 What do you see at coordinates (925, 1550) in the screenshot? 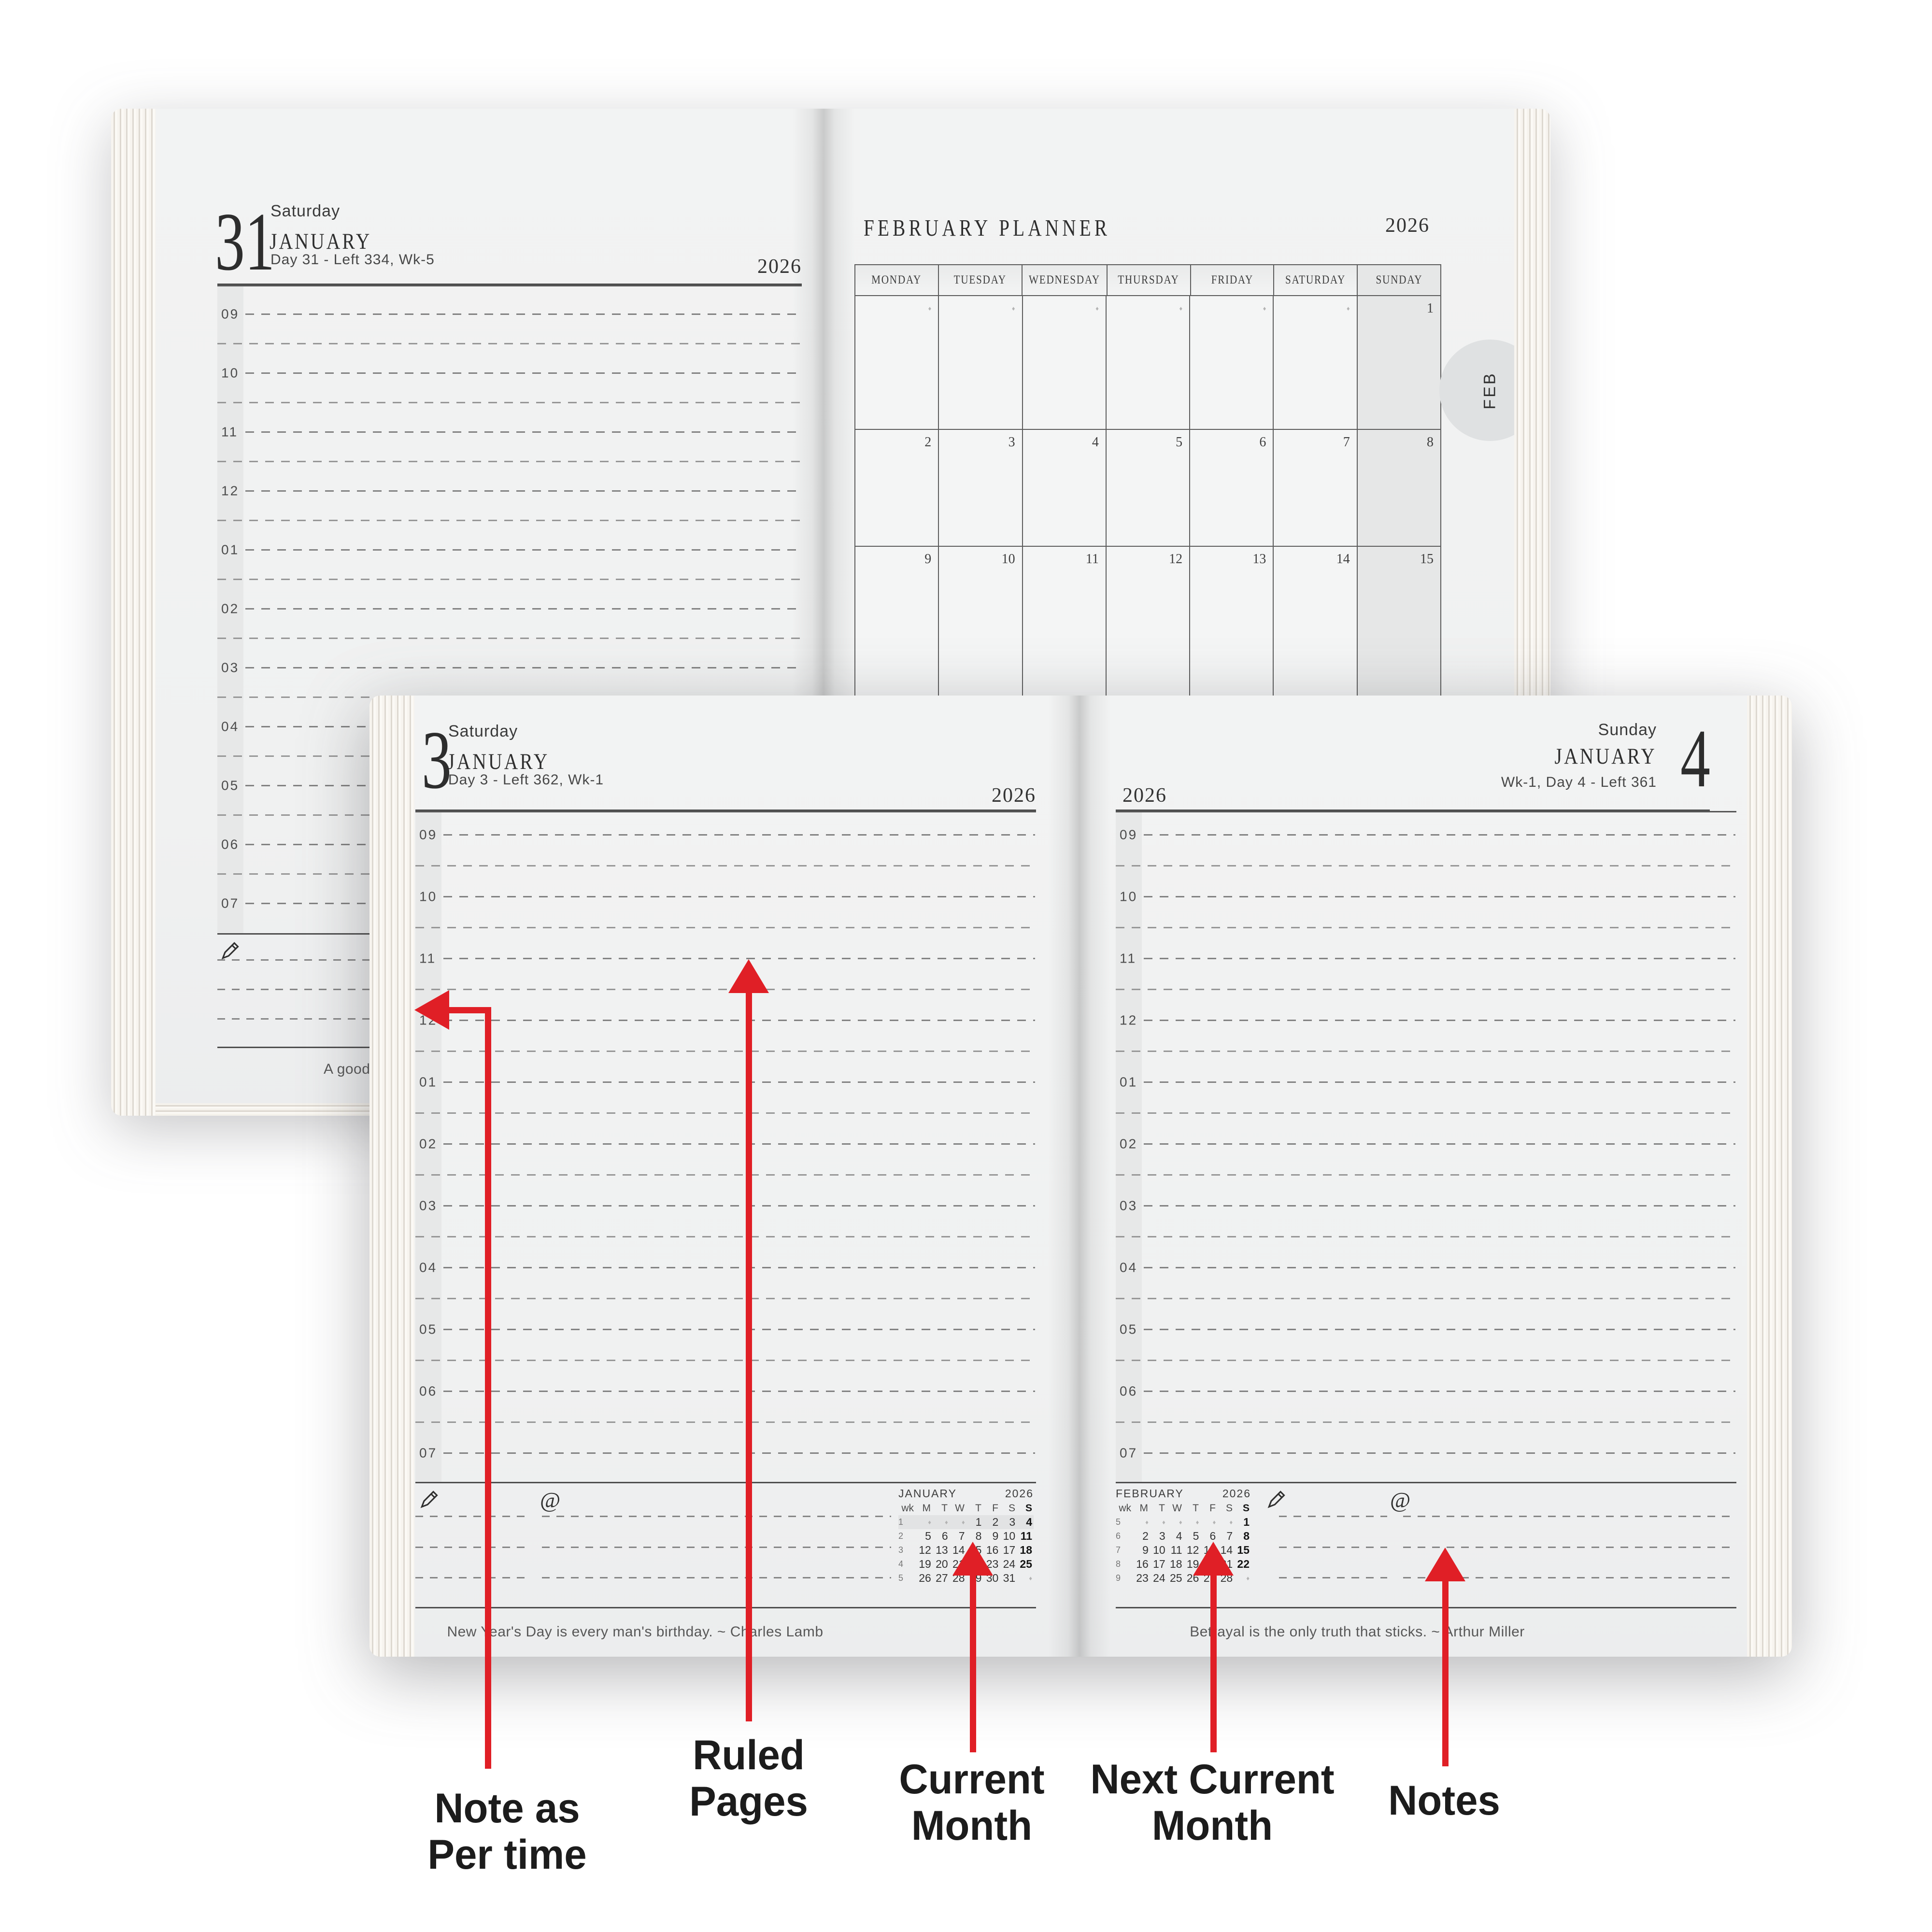
I see `mini-calendar-day: 12` at bounding box center [925, 1550].